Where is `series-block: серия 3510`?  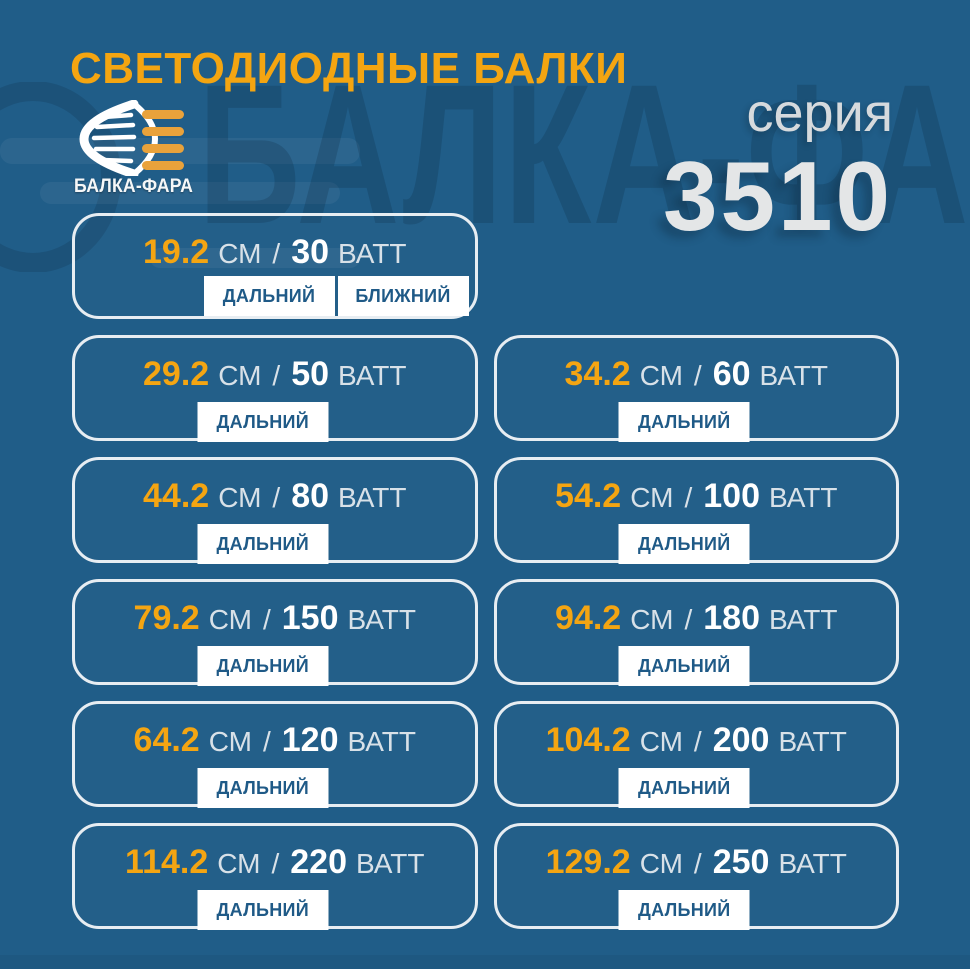
series-block: серия 3510 is located at coordinates (777, 167).